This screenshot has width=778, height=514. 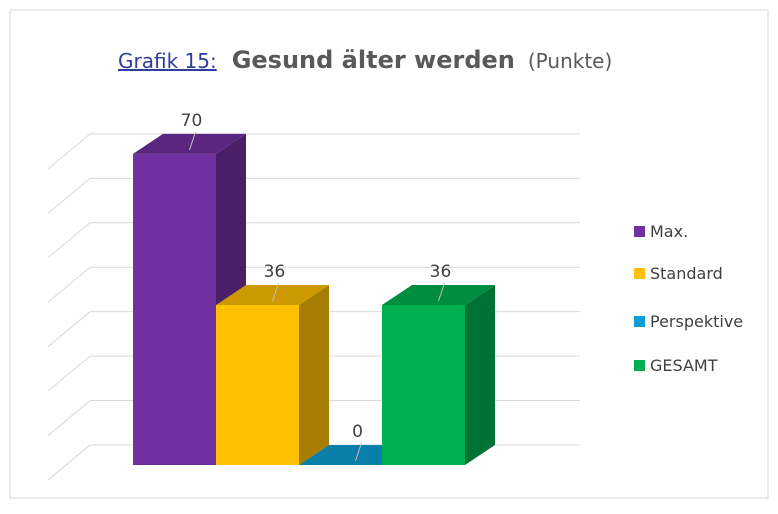 I want to click on floor-edge, so click(x=69, y=462).